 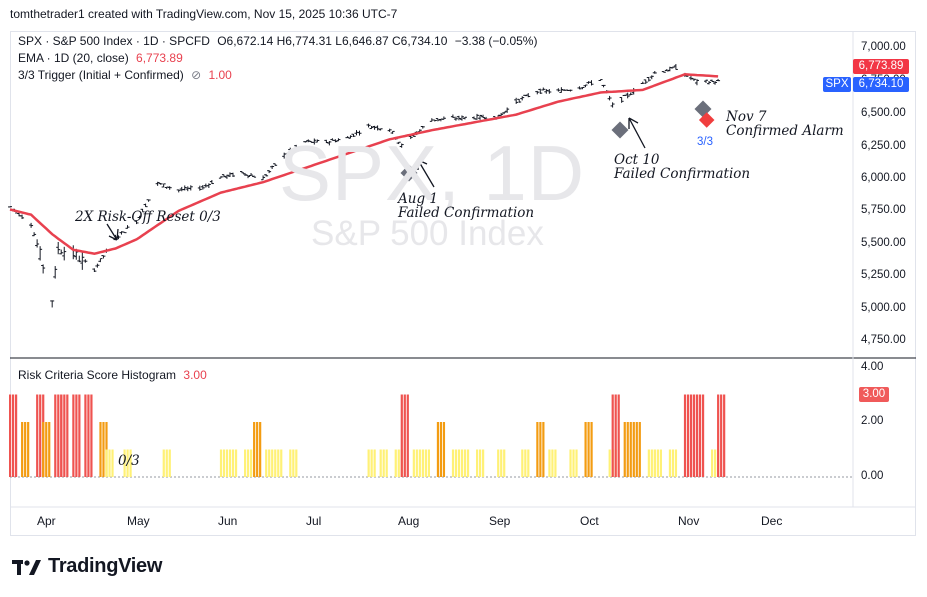 I want to click on symbol-badge: SPX, so click(x=837, y=84).